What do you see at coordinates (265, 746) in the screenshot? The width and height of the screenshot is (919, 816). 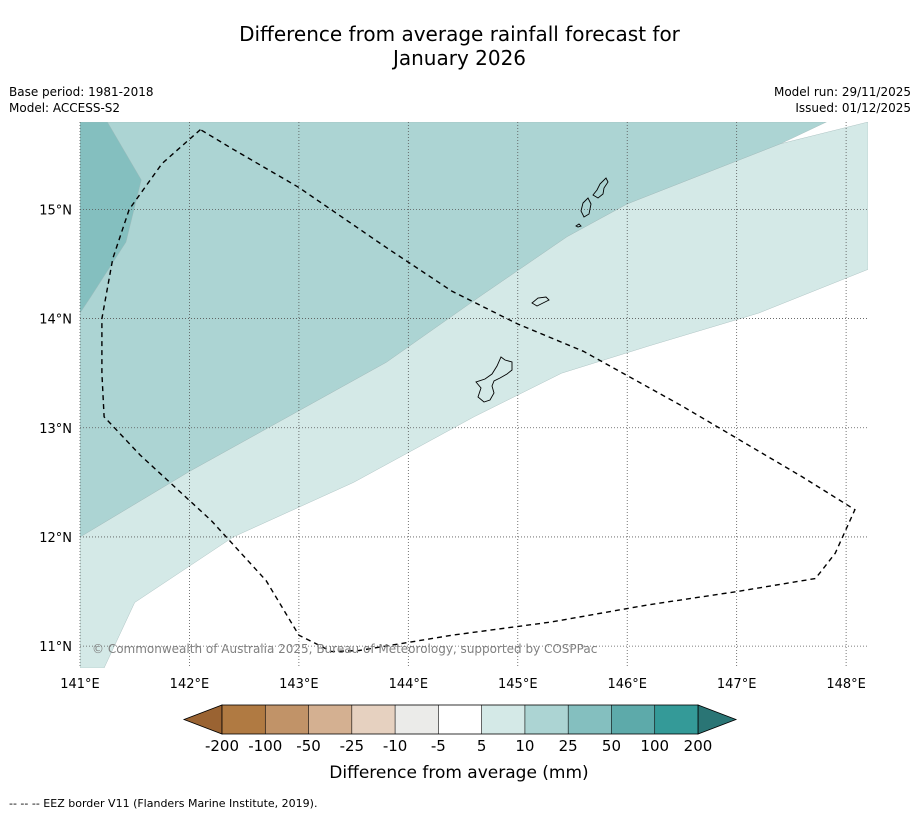 I see `colorbar-tick-label: -100` at bounding box center [265, 746].